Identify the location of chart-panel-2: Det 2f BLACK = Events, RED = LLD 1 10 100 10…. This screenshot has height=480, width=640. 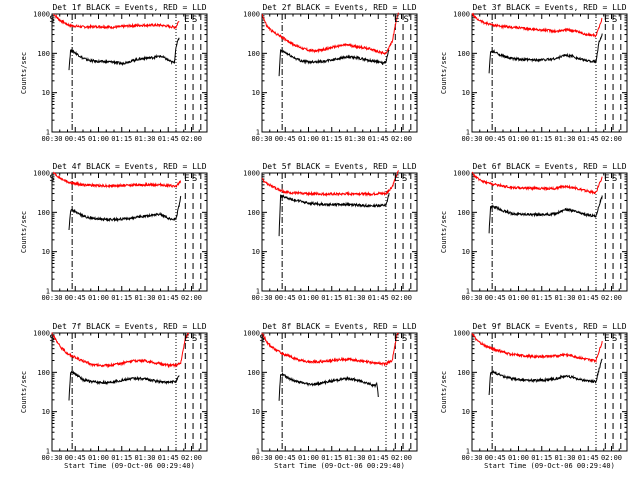
(330, 73).